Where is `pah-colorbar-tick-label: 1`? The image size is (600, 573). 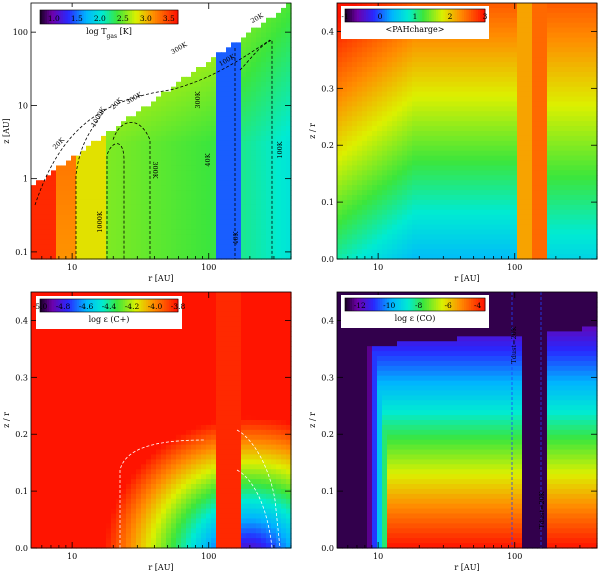 pah-colorbar-tick-label: 1 is located at coordinates (415, 16).